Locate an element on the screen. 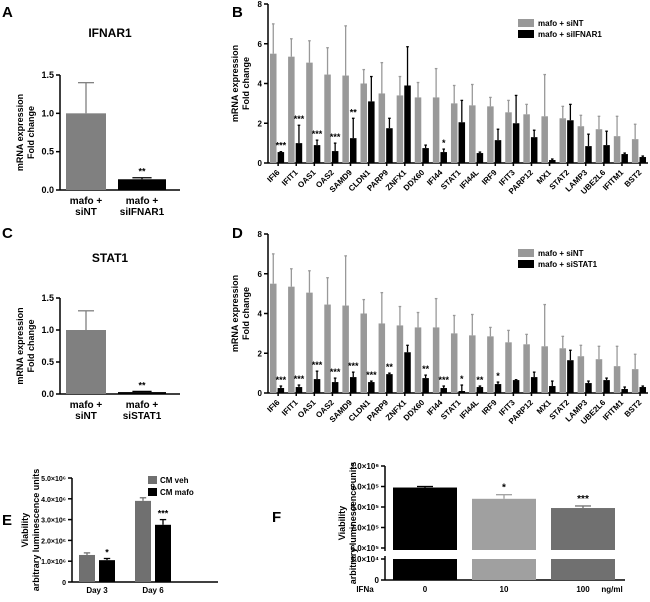 The image size is (650, 602). legend-label: CM mafo is located at coordinates (177, 492).